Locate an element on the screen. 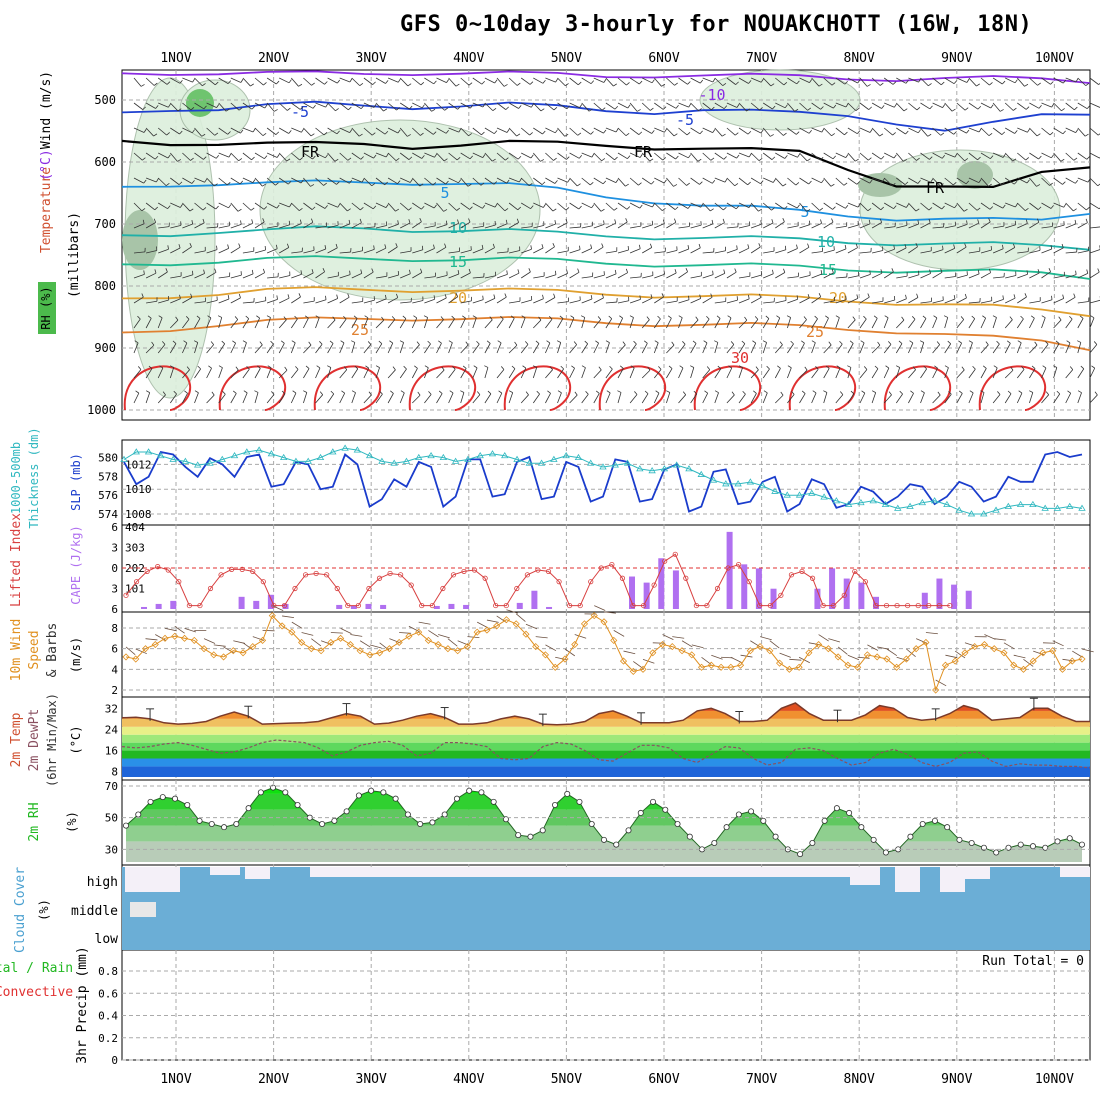 This screenshot has height=1100, width=1100. thickness-marker is located at coordinates (1008, 505).